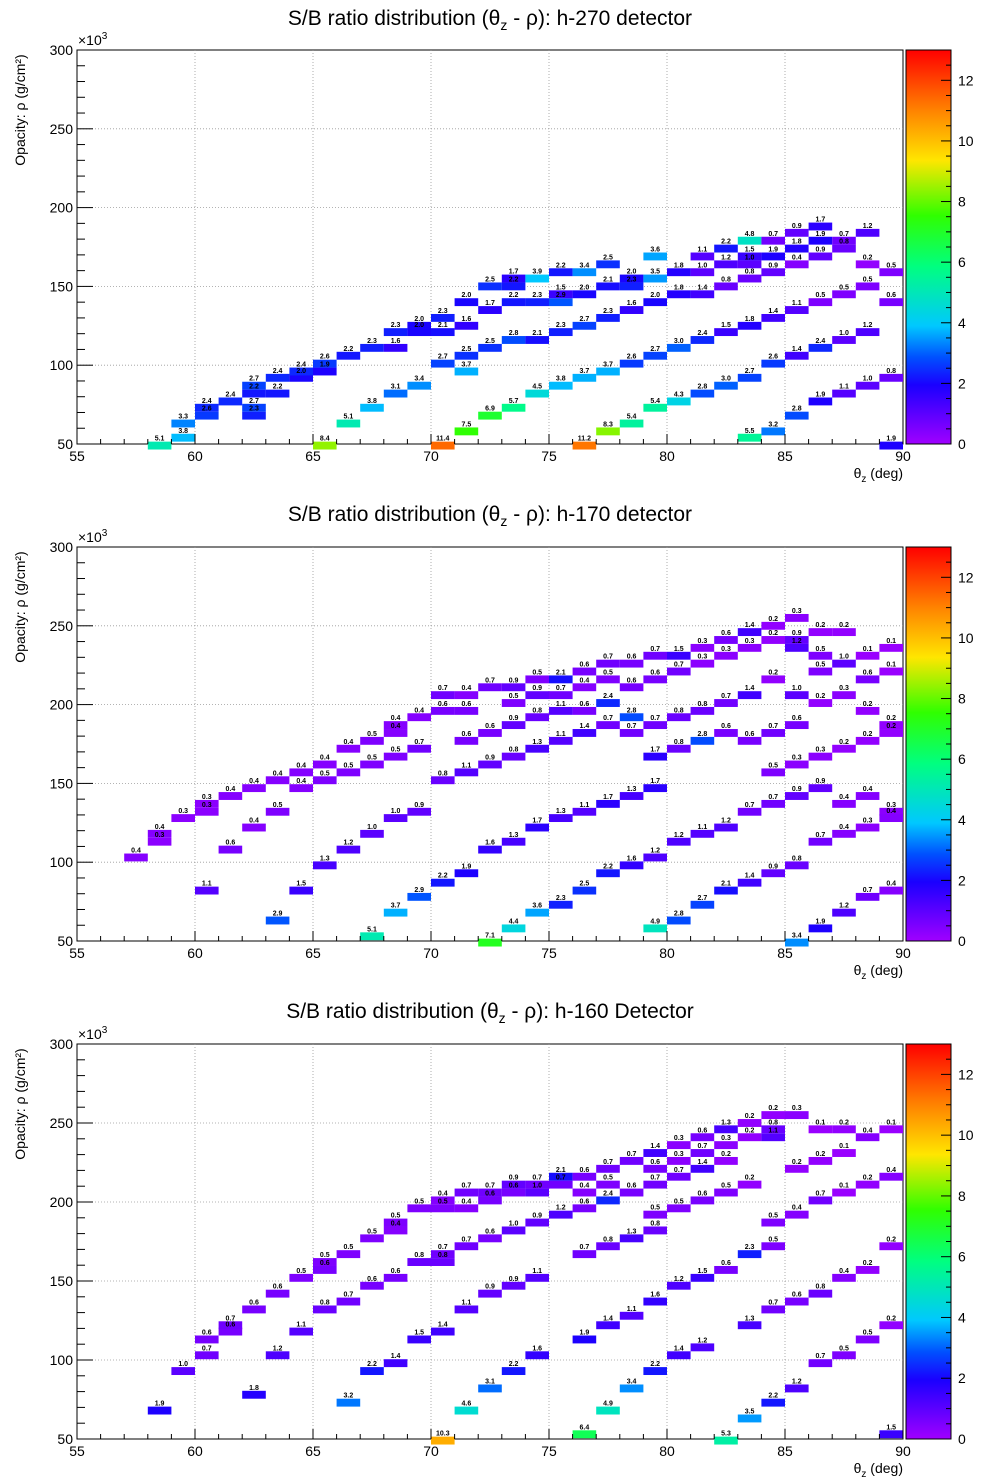 Image resolution: width=982 pixels, height=1483 pixels. What do you see at coordinates (561, 672) in the screenshot?
I see `cell-value-label: 2.1` at bounding box center [561, 672].